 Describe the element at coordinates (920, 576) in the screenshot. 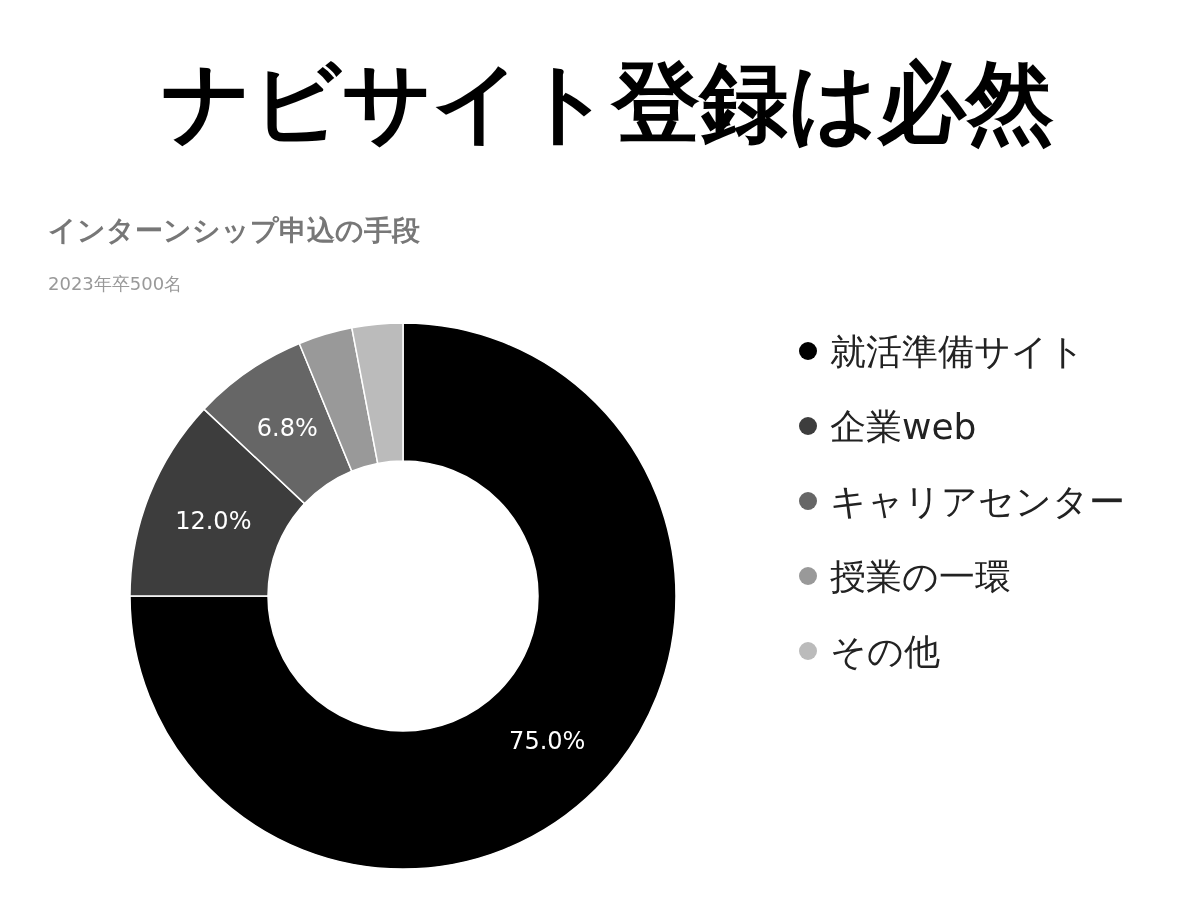

I see `legend-label: 授業の一環` at that location.